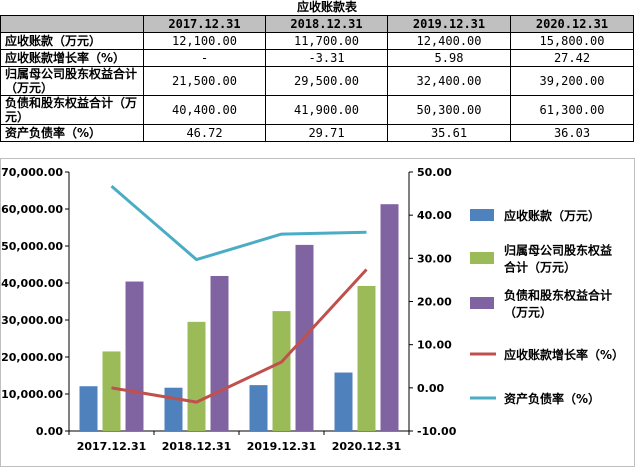 The height and width of the screenshot is (472, 636). Describe the element at coordinates (572, 81) in the screenshot. I see `table-cell: 39,200.00` at that location.